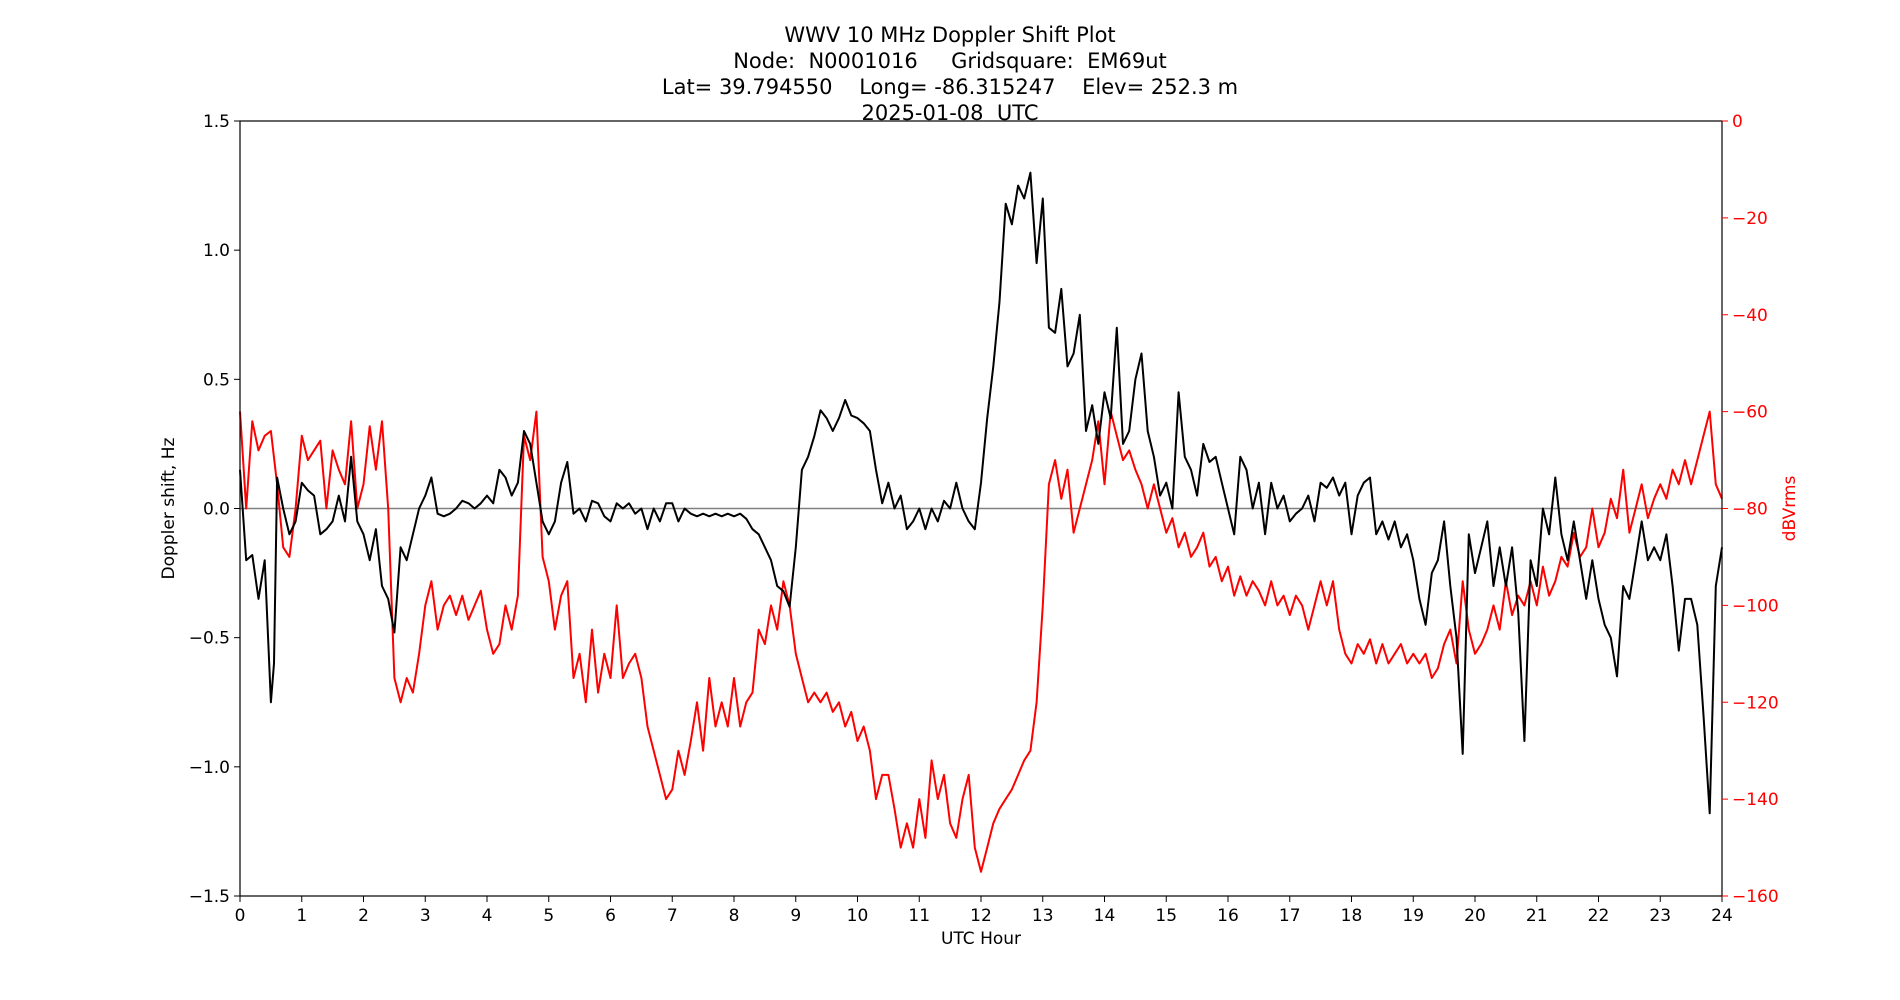 This screenshot has height=1000, width=1900. I want to click on x-tick-label: 18, so click(1352, 916).